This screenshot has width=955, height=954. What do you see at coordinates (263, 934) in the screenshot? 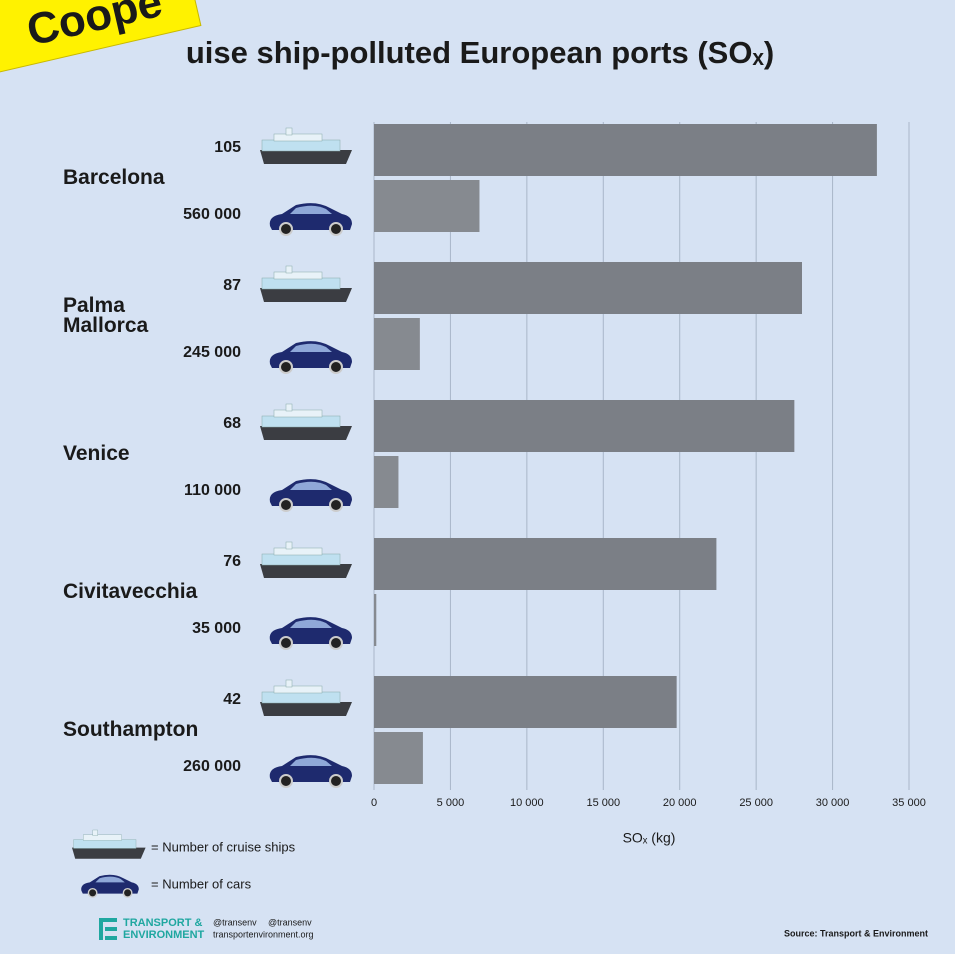
I see `website: transportenvironment.org` at bounding box center [263, 934].